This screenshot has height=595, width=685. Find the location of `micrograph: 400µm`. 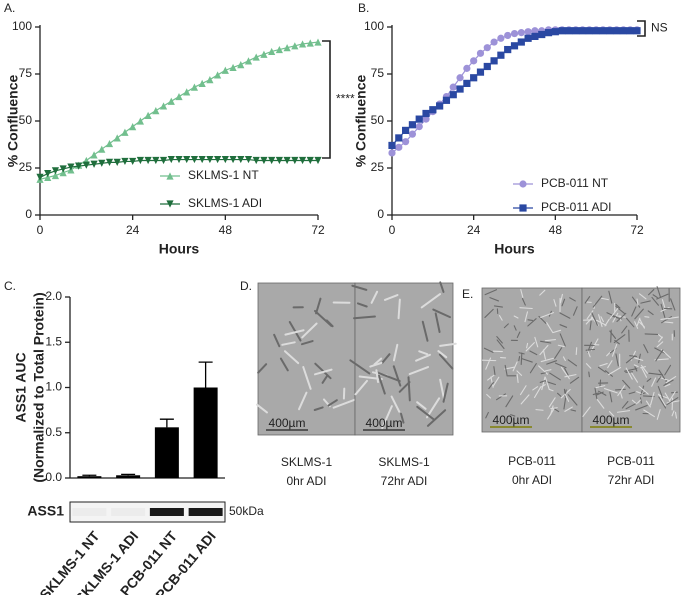

micrograph: 400µm is located at coordinates (631, 359).